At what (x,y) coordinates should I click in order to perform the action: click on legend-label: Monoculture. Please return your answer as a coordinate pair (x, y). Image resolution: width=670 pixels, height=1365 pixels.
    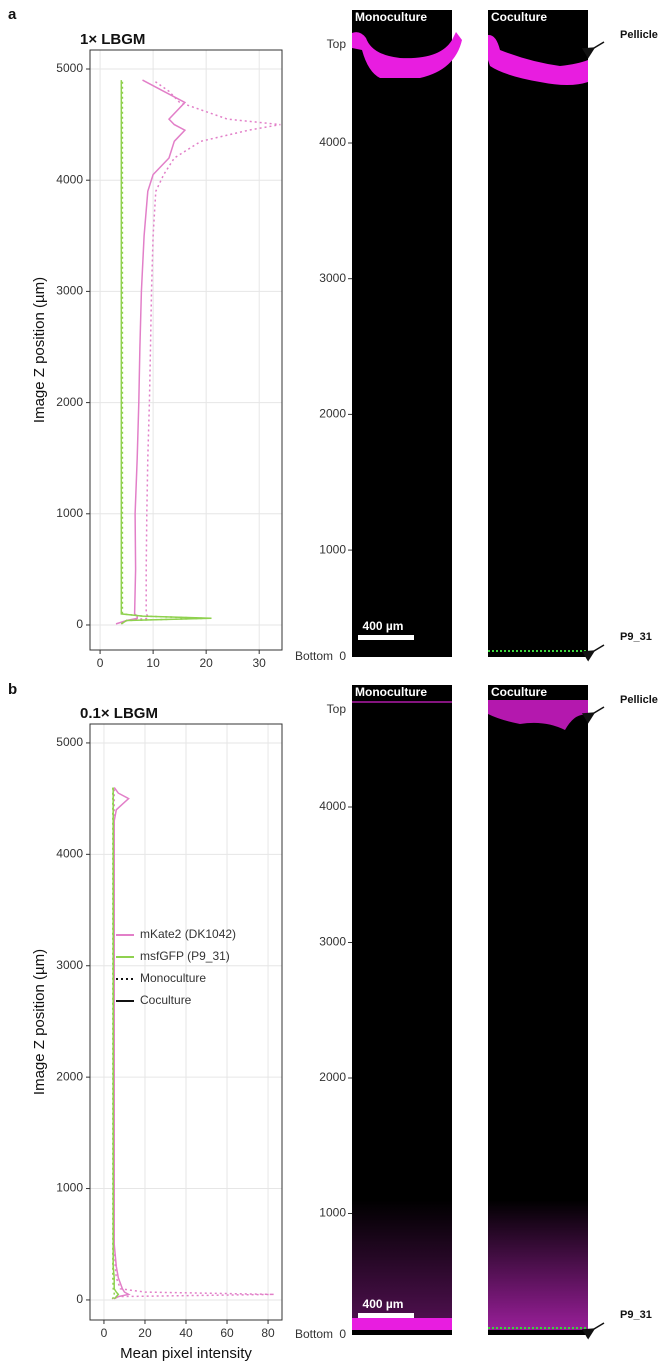
    Looking at the image, I should click on (173, 978).